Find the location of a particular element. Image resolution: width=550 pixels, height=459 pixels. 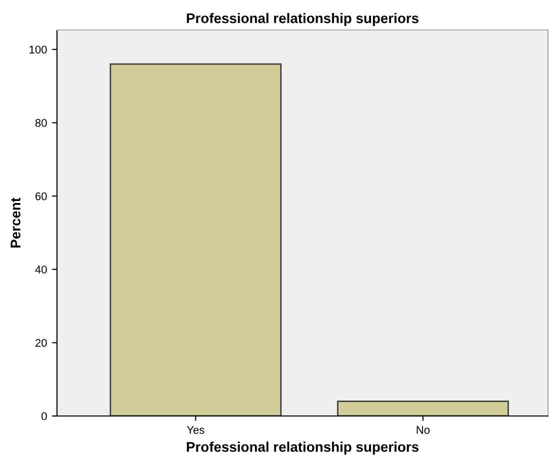

y-tick-label: 80 is located at coordinates (41, 123).